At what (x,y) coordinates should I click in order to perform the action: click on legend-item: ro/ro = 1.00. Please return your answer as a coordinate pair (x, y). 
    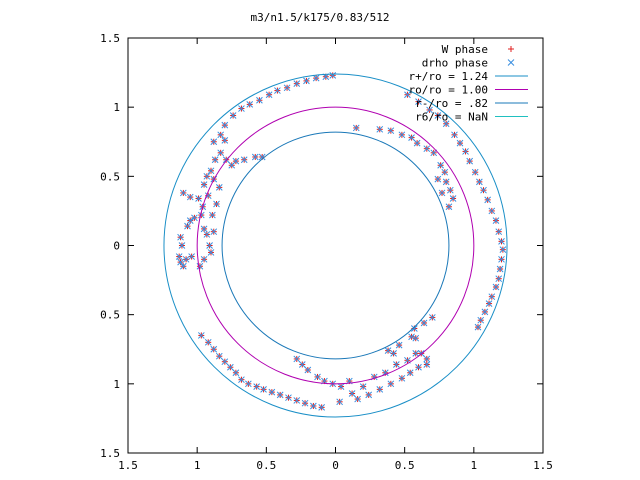
    Looking at the image, I should click on (468, 90).